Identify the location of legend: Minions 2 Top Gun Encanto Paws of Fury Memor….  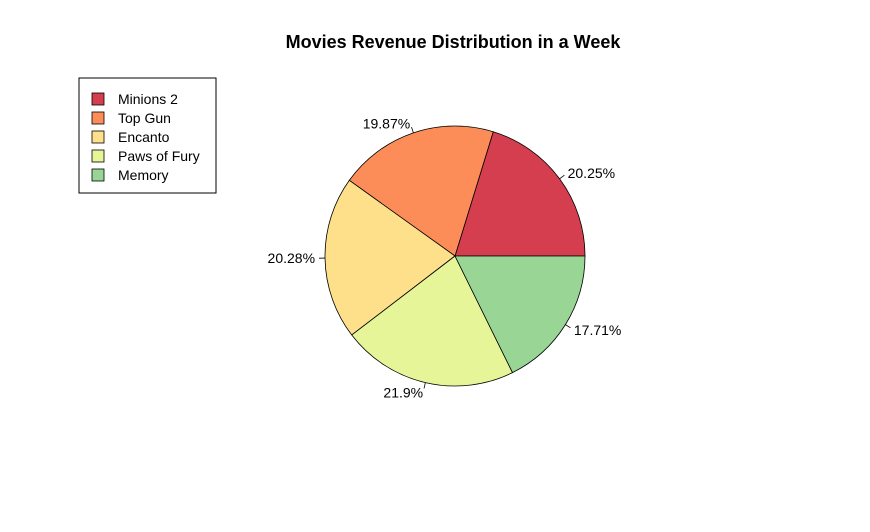
(147, 135).